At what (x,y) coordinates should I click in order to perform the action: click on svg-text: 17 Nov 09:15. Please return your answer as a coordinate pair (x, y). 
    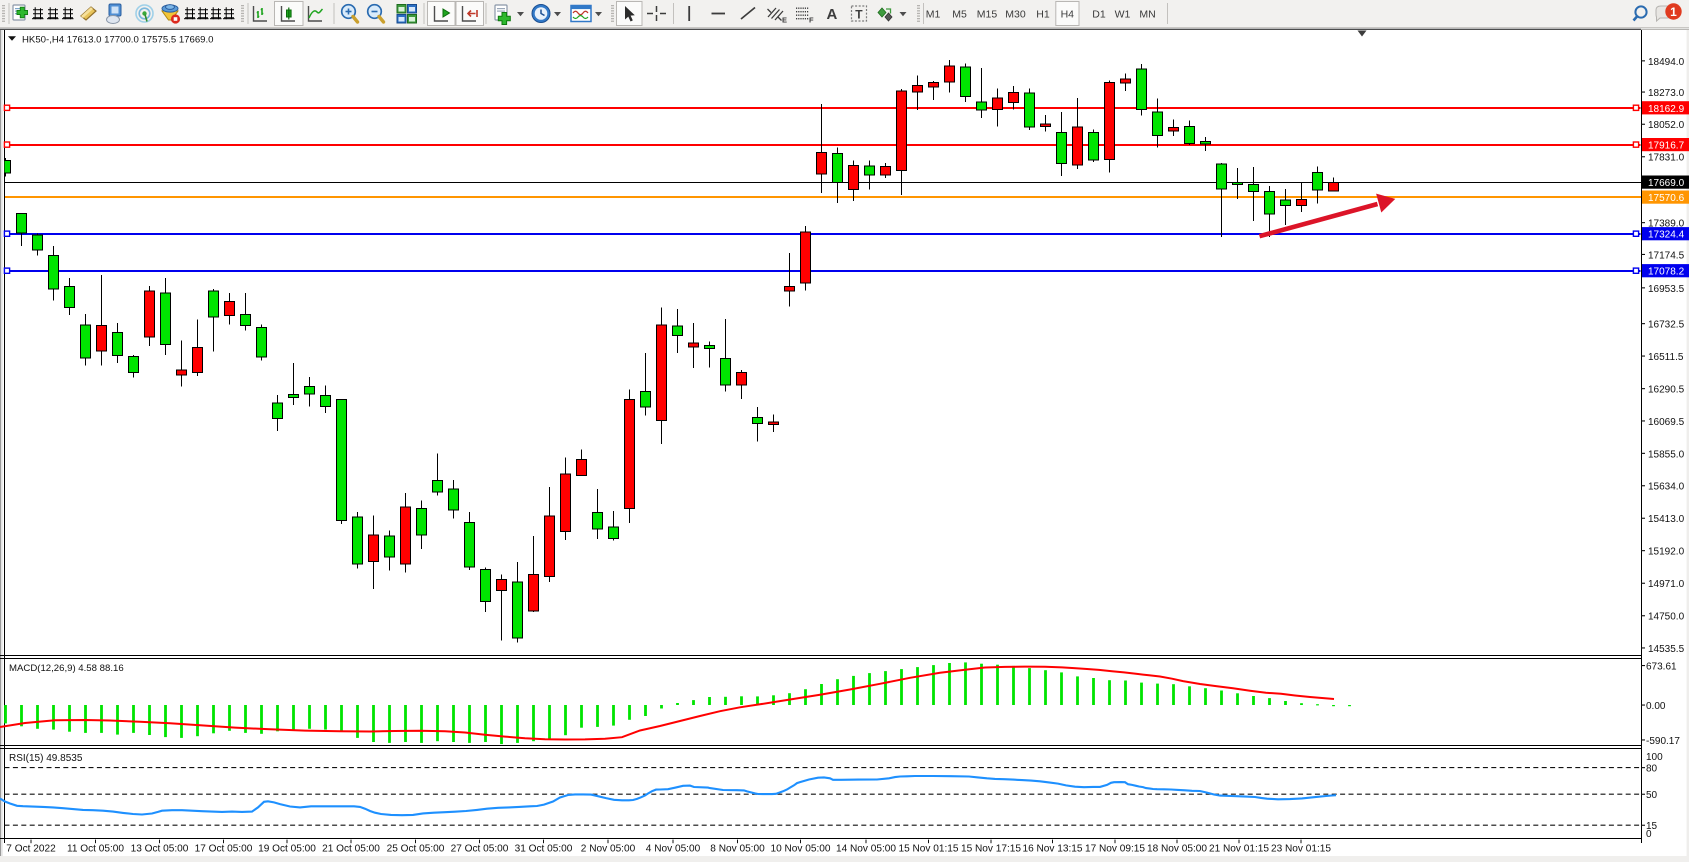
    Looking at the image, I should click on (1115, 849).